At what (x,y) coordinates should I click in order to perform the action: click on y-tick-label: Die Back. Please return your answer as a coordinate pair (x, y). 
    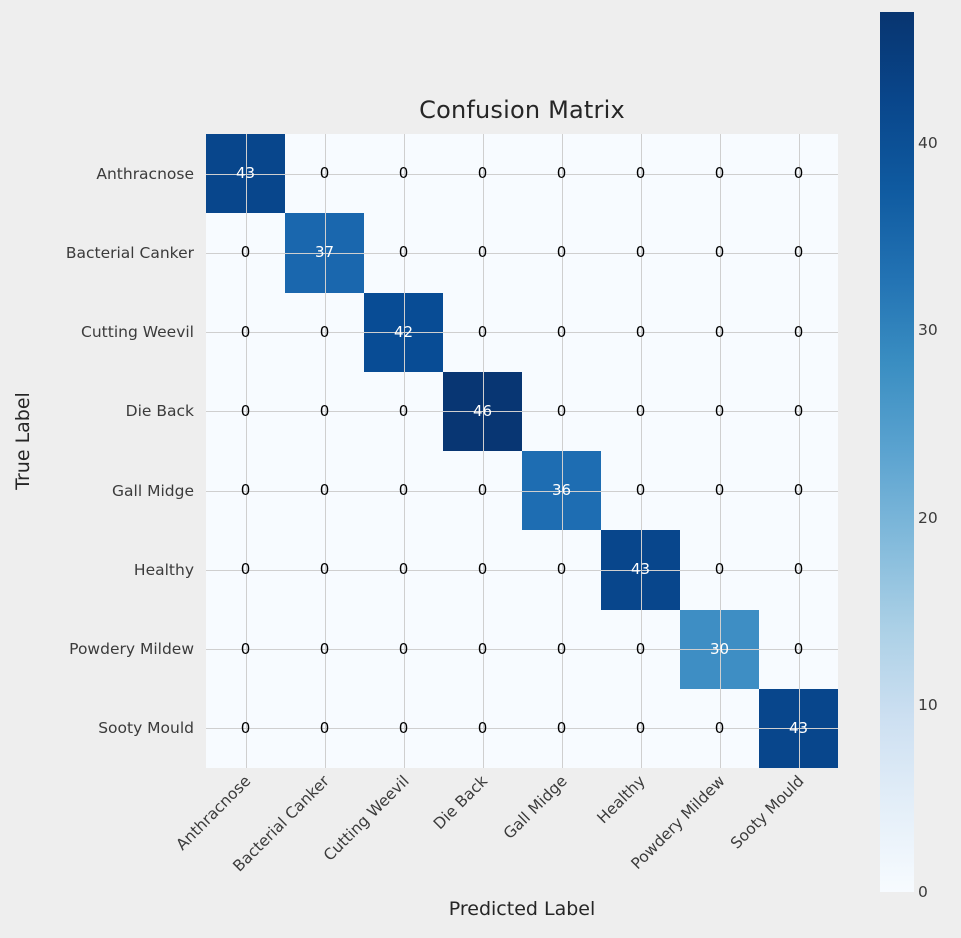
    Looking at the image, I should click on (159, 411).